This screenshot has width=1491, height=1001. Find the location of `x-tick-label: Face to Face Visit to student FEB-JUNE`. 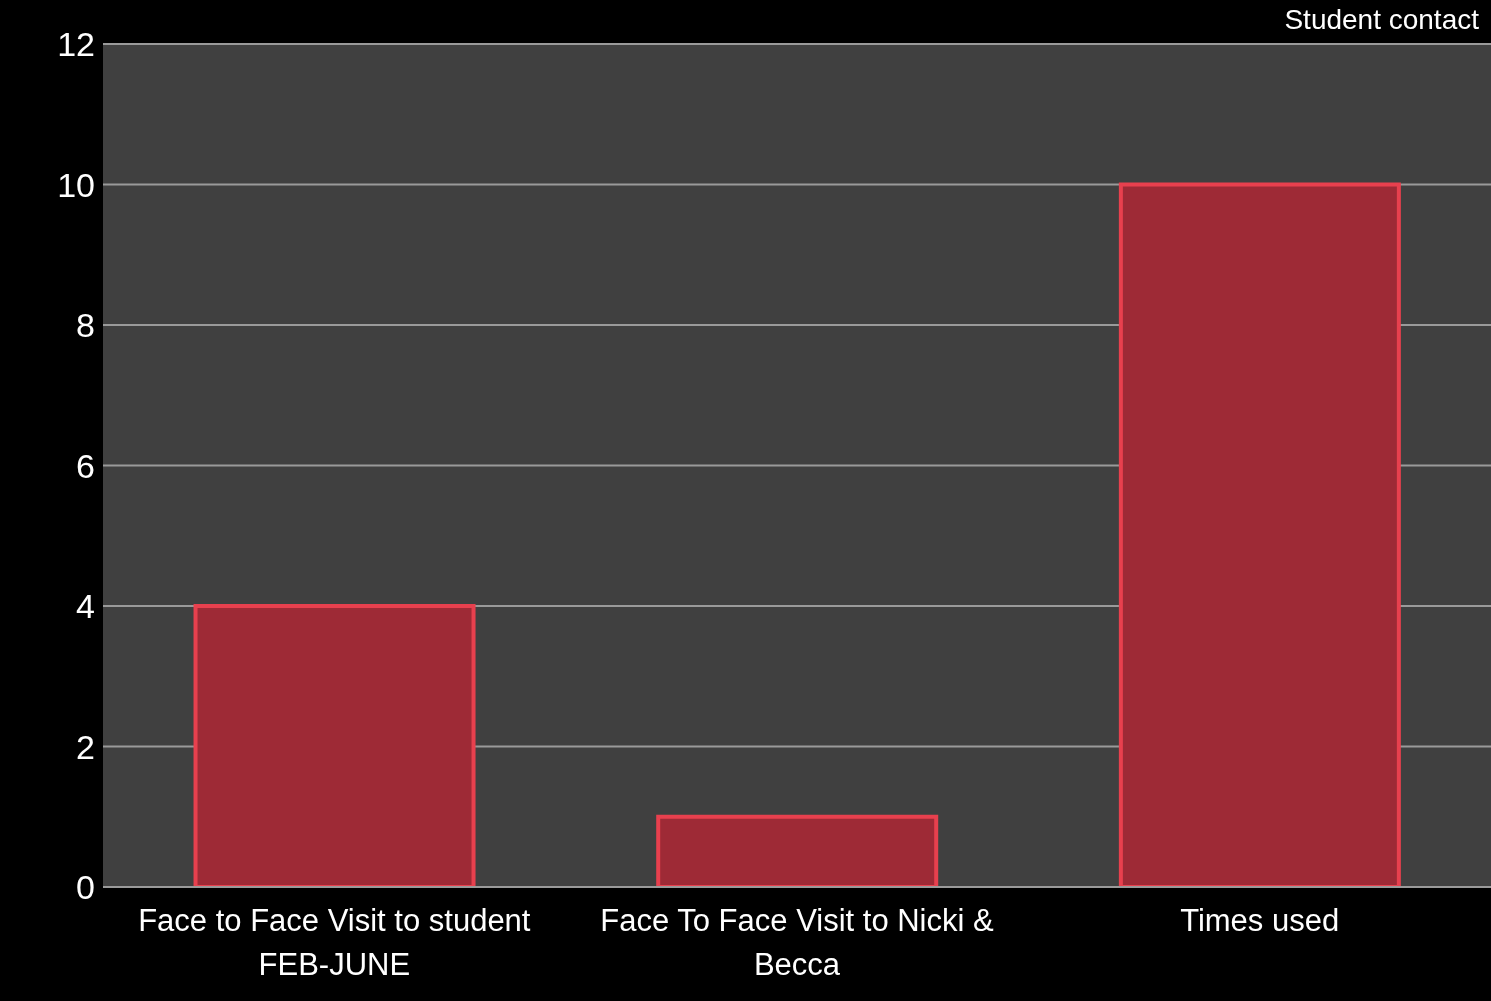

x-tick-label: Face to Face Visit to student FEB-JUNE is located at coordinates (334, 942).